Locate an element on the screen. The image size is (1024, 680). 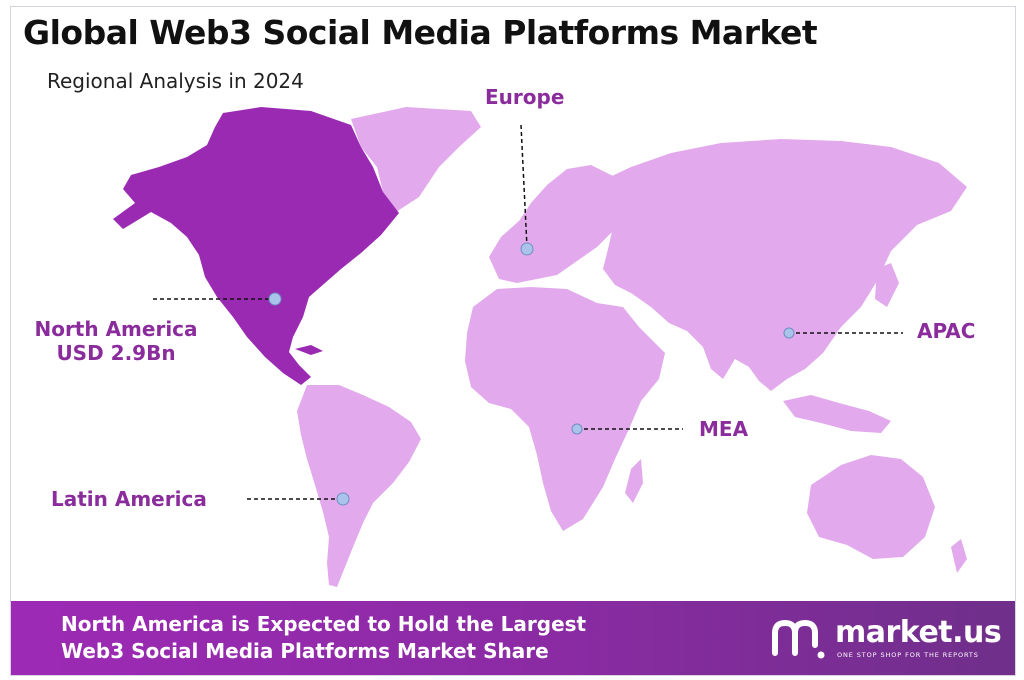
page-subtitle: Regional Analysis in 2024 is located at coordinates (175, 81).